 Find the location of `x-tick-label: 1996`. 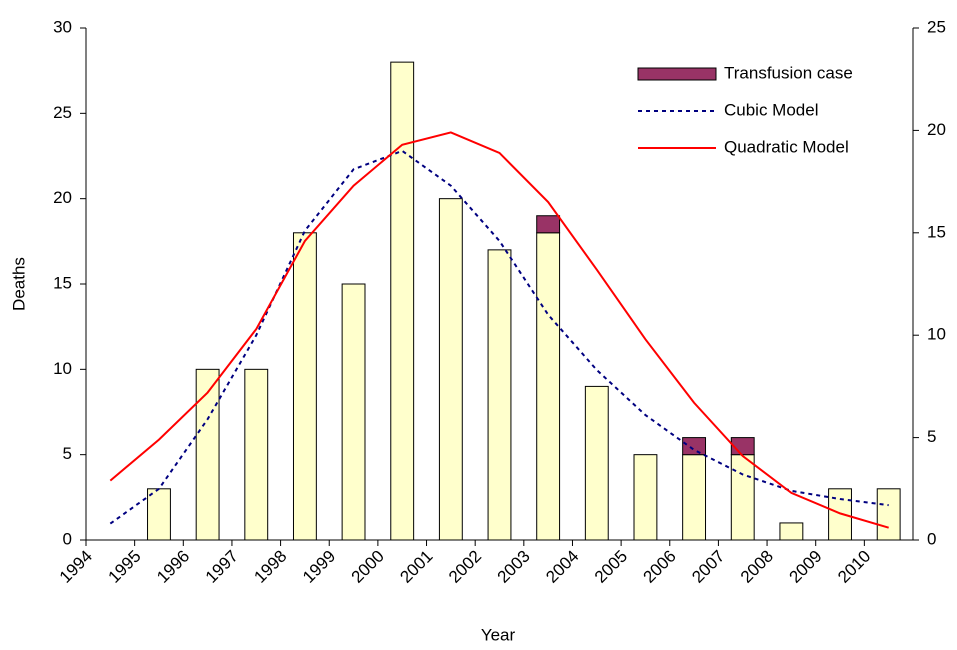

x-tick-label: 1996 is located at coordinates (173, 567).